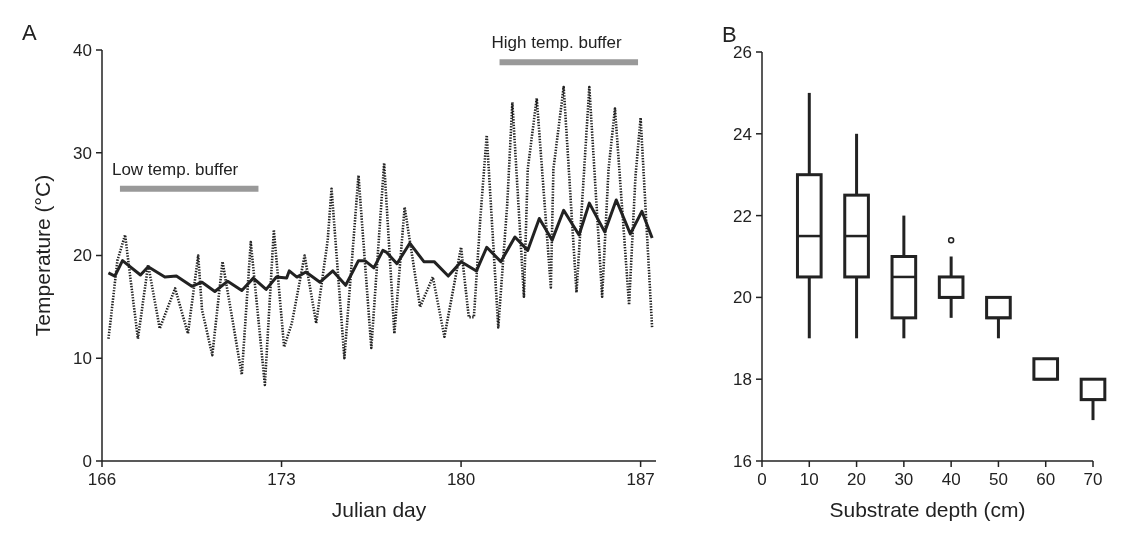 The image size is (1135, 536). Describe the element at coordinates (857, 479) in the screenshot. I see `x-tick-label: 20` at that location.